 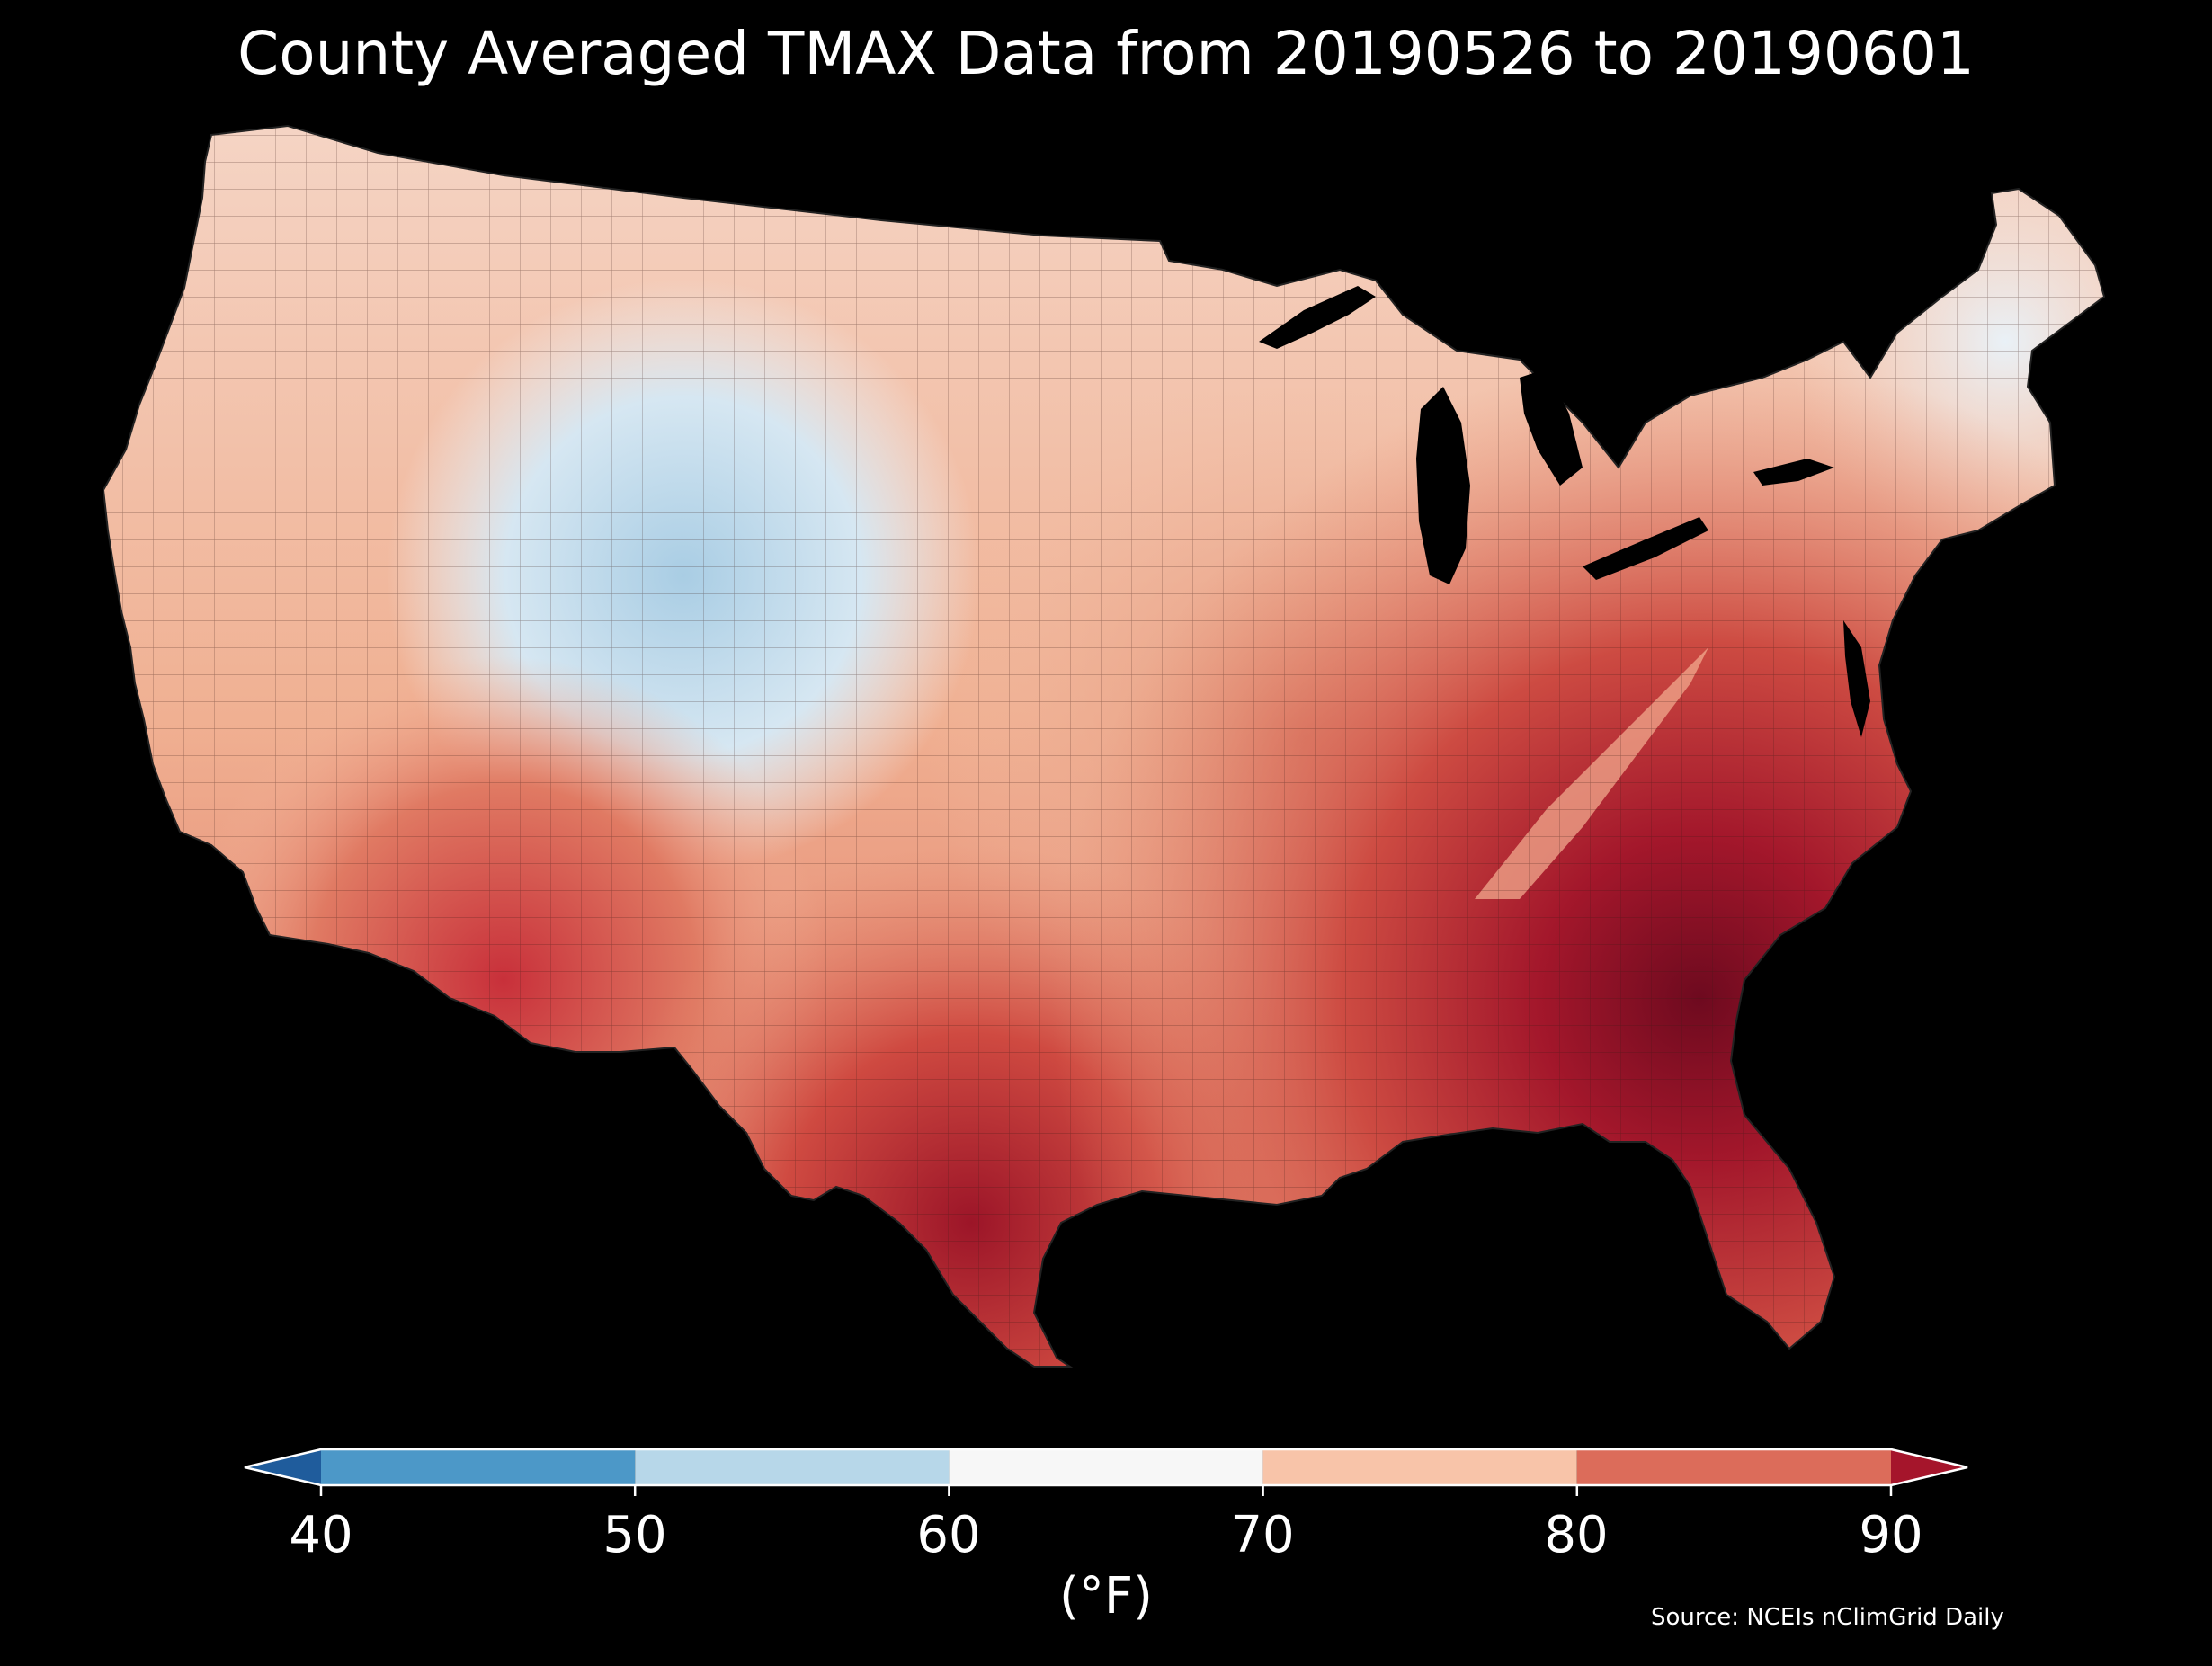 I want to click on source-credit: Source: NCEIs nClimGrid Daily, so click(x=1827, y=1617).